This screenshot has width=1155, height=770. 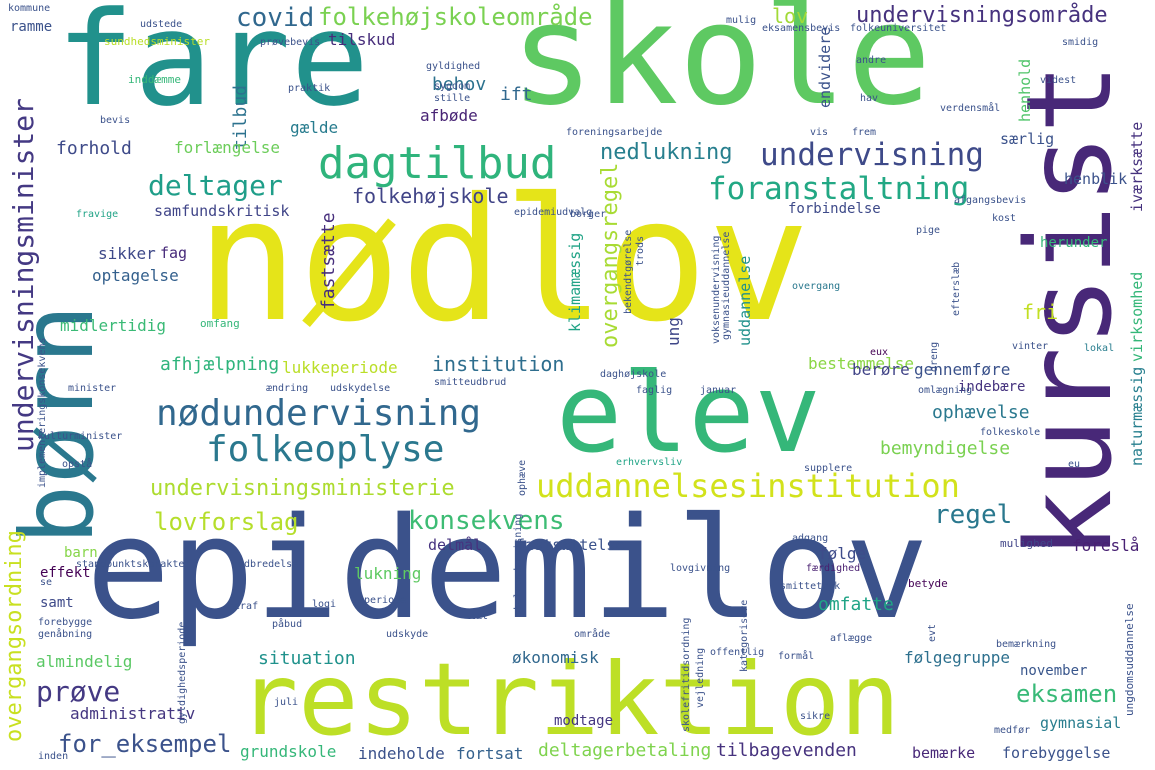 What do you see at coordinates (828, 468) in the screenshot?
I see `cloud-word: supplere` at bounding box center [828, 468].